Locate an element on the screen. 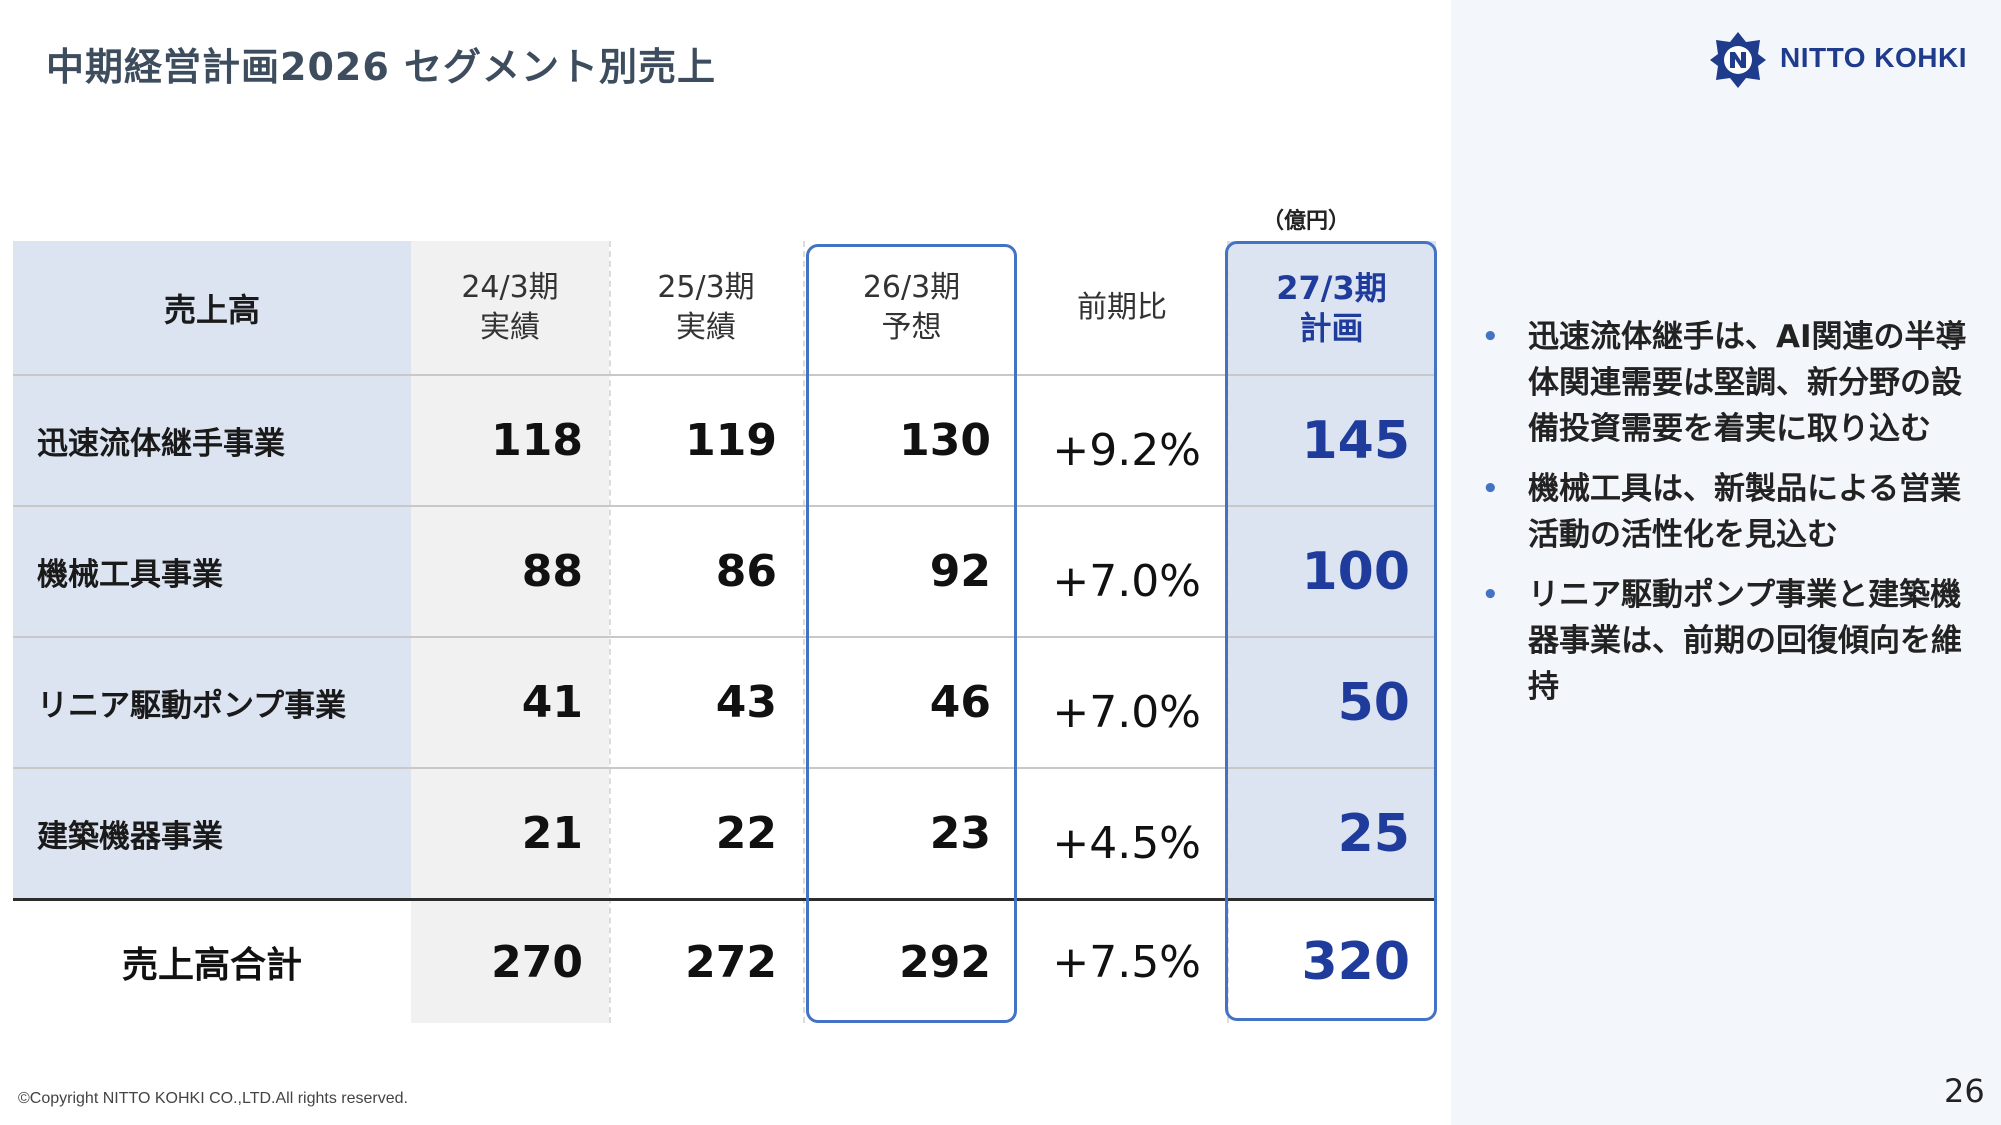 The height and width of the screenshot is (1125, 2001). page-title: 中期経営計画2026 セグメント別売上 is located at coordinates (381, 67).